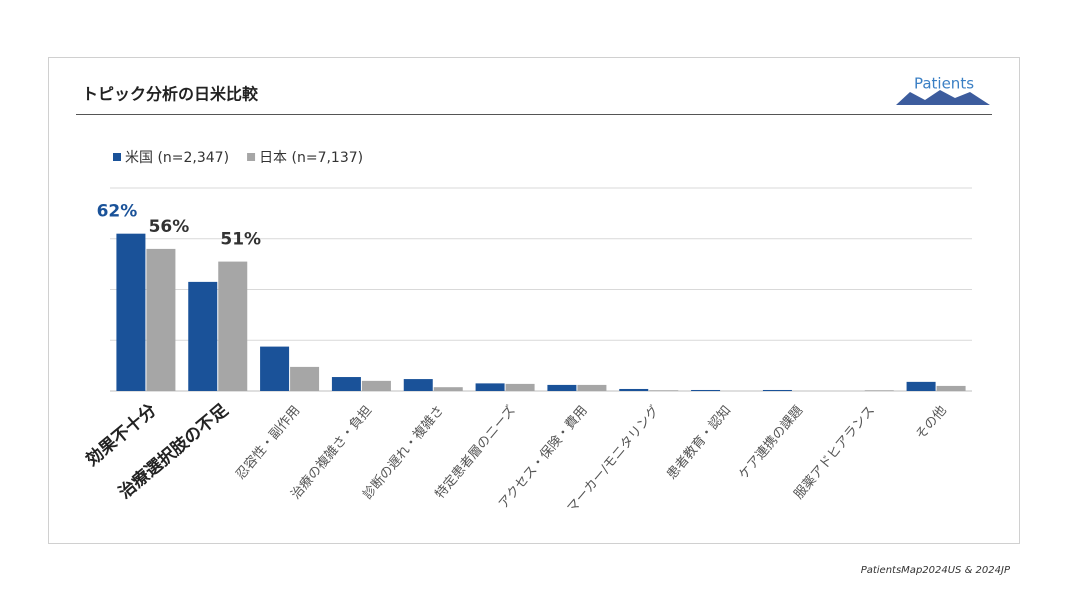 The image size is (1067, 604). What do you see at coordinates (936, 570) in the screenshot?
I see `source-note: PatientsMap2024US & 2024JP` at bounding box center [936, 570].